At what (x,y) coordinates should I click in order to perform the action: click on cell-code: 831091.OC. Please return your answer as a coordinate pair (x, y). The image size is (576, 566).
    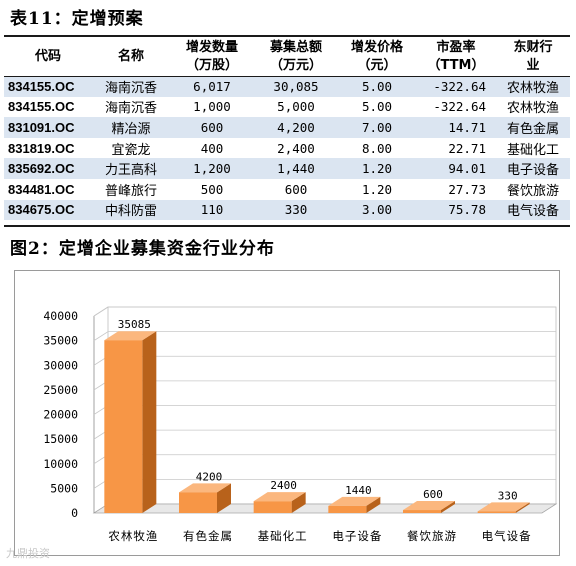
    Looking at the image, I should click on (48, 127).